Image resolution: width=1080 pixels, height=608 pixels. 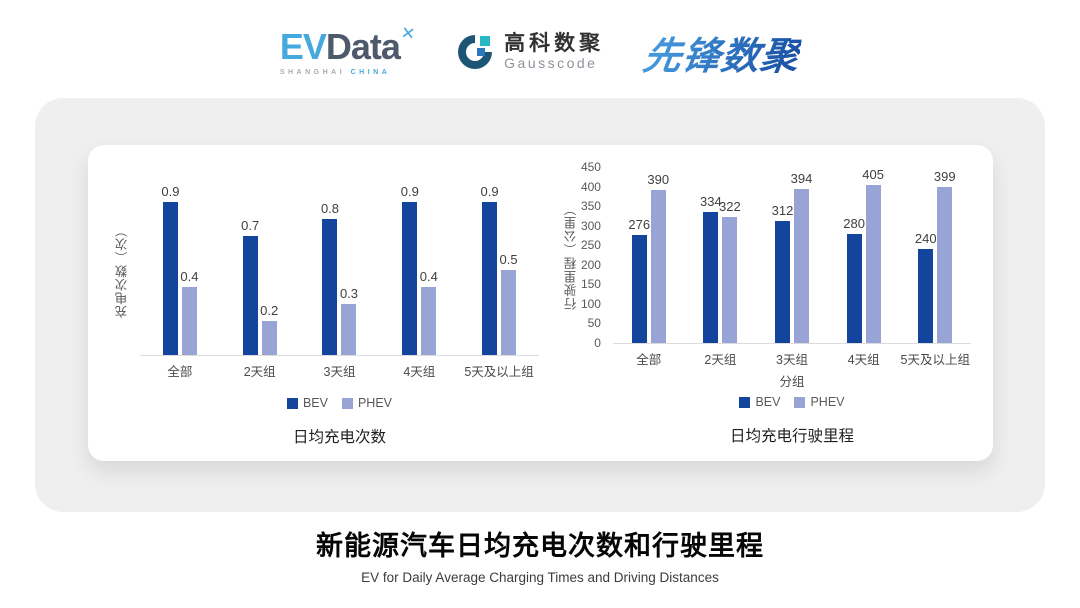 I want to click on bar-phev-0: 0.4, so click(x=189, y=312).